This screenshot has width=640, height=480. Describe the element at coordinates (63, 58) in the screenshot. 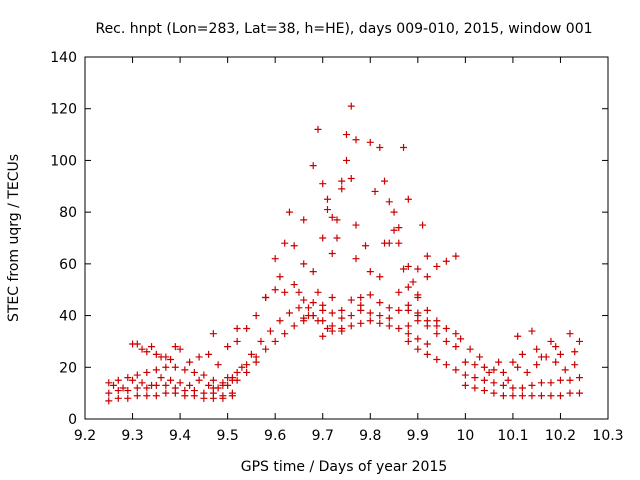

I see `y-tick-label: 140` at that location.